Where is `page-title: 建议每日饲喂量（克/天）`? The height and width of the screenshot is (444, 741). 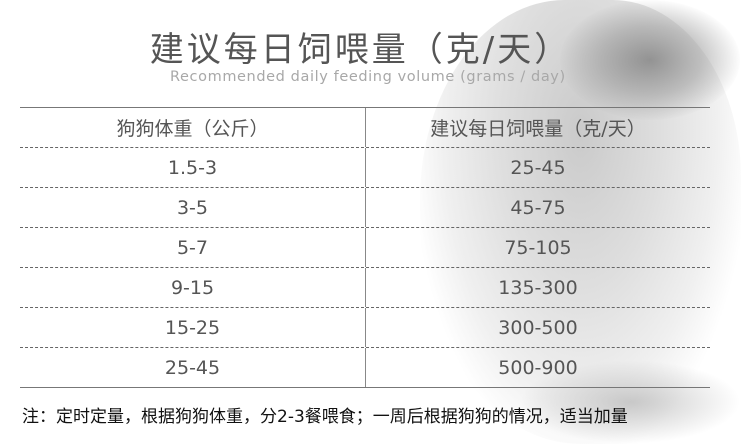 page-title: 建议每日饲喂量（克/天） is located at coordinates (370, 46).